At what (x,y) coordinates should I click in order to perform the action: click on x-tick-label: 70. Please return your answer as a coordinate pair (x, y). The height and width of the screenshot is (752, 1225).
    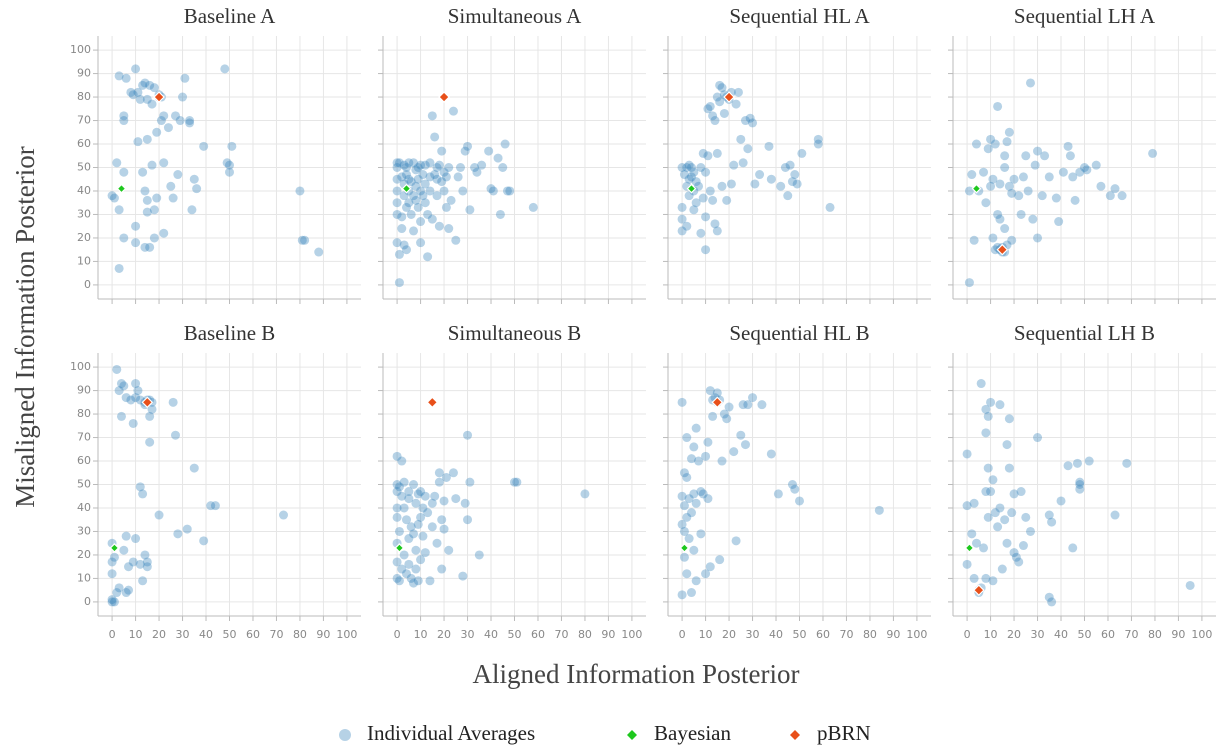
    Looking at the image, I should click on (1131, 634).